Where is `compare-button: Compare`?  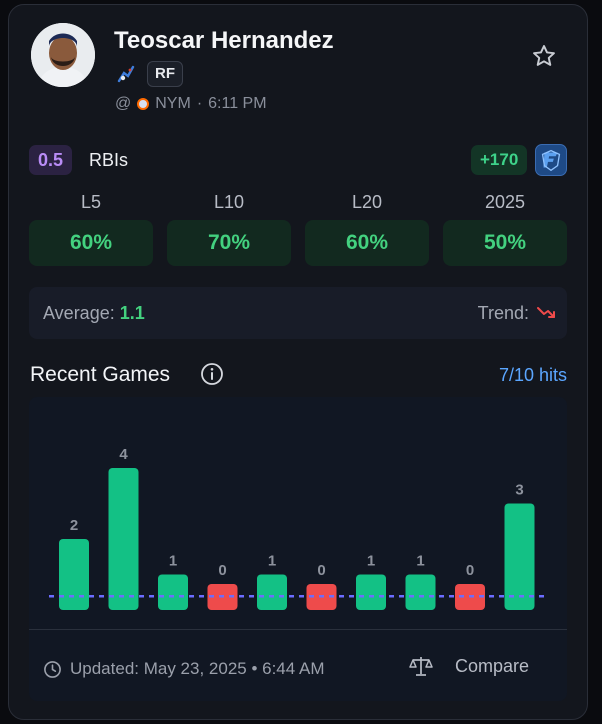
compare-button: Compare is located at coordinates (469, 666).